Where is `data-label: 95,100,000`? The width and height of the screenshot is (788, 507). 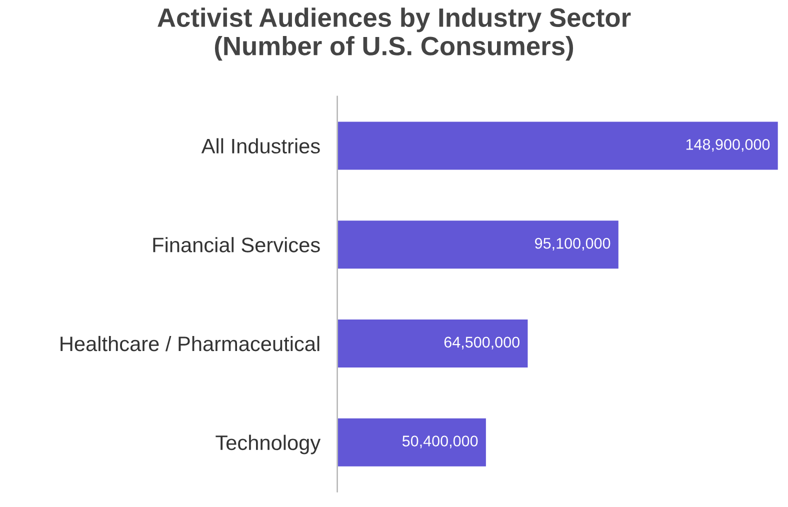 data-label: 95,100,000 is located at coordinates (572, 244).